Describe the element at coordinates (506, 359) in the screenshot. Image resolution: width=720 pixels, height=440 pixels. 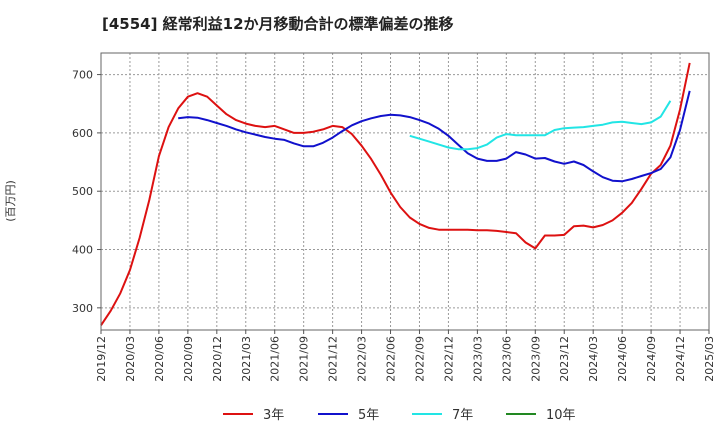
I see `x-tick-label: 2023/06` at that location.